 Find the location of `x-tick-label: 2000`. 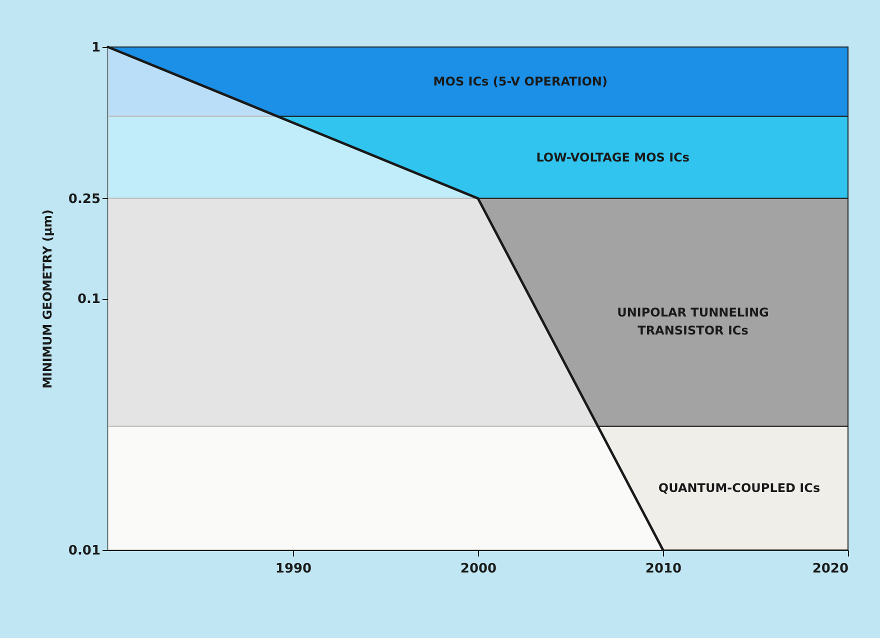

x-tick-label: 2000 is located at coordinates (478, 569).